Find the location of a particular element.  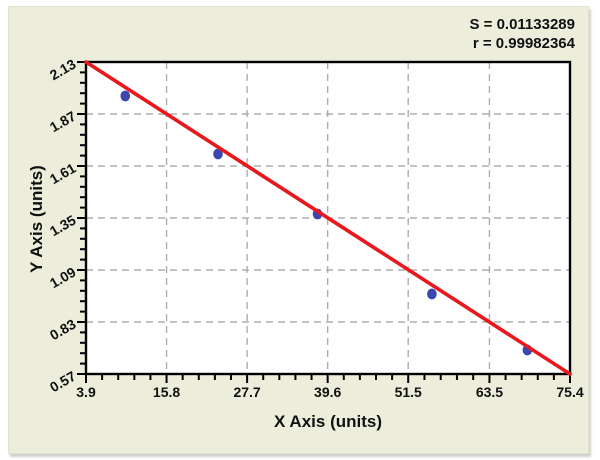

x-tick-label: 27.7 is located at coordinates (246, 392).